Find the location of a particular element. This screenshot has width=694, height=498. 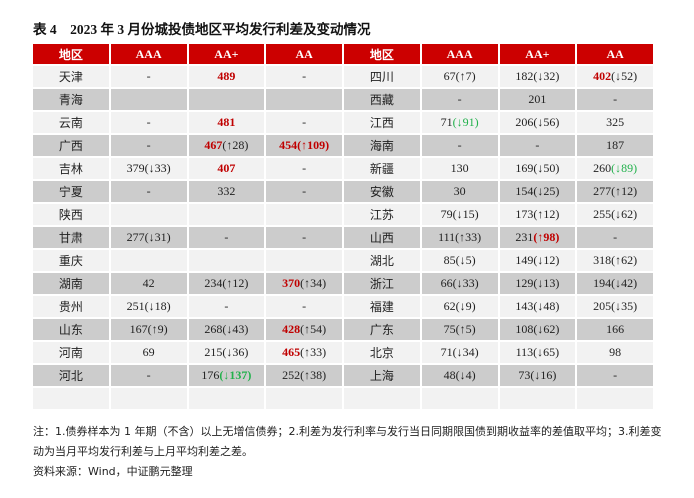

region-cell-left: 宁夏 is located at coordinates (71, 191).